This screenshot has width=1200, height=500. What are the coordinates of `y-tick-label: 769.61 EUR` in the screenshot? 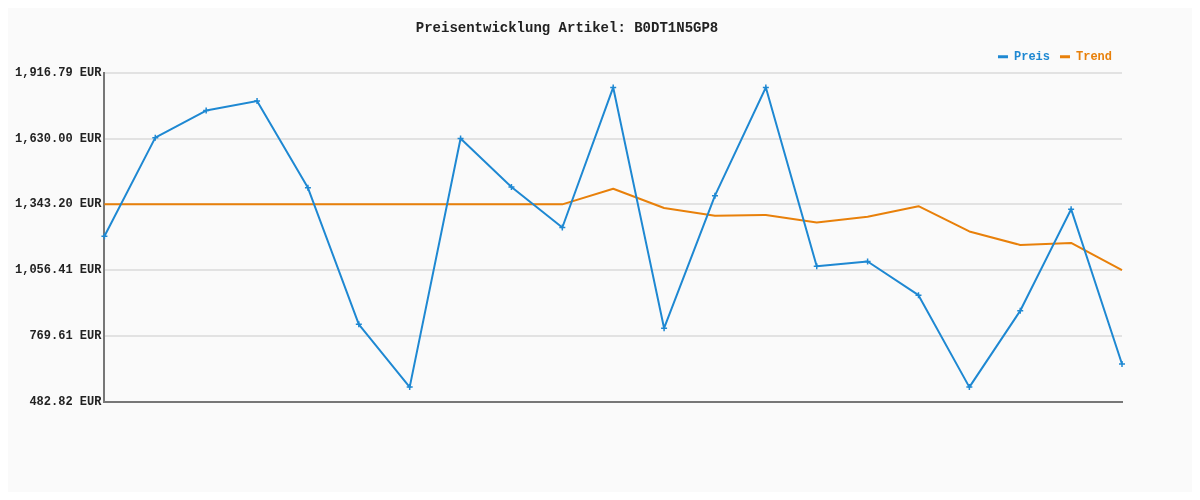 It's located at (66, 335).